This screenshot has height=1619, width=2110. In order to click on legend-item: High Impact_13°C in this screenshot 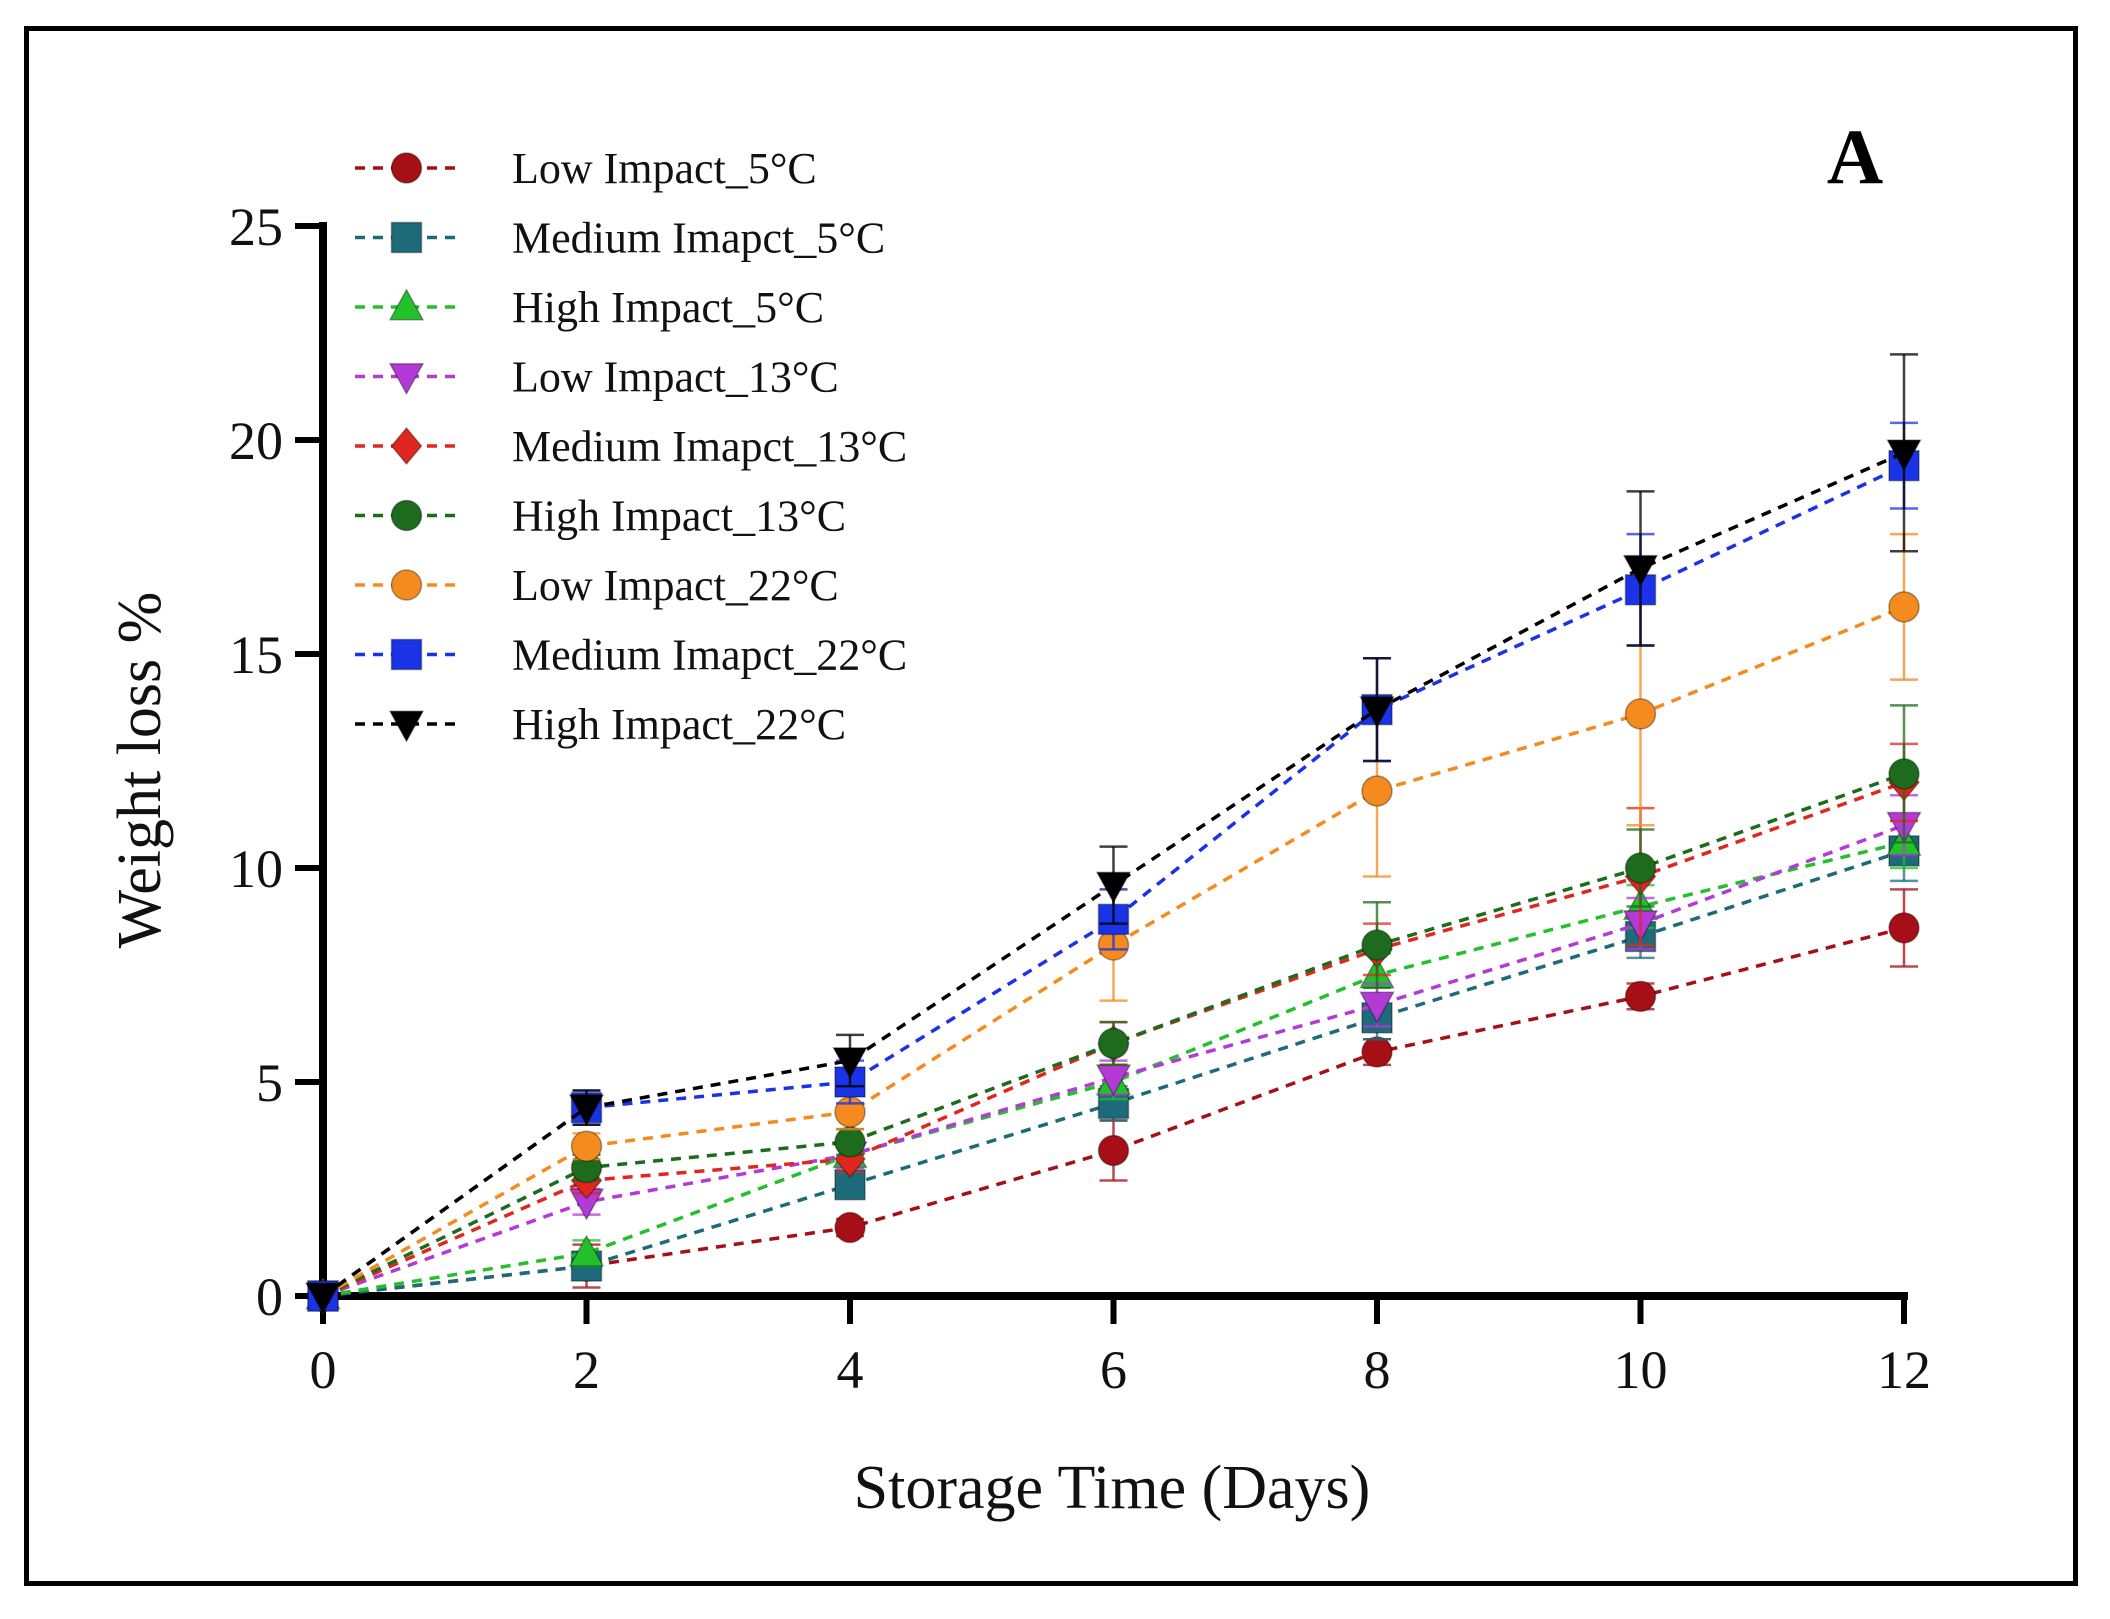, I will do `click(600, 516)`.